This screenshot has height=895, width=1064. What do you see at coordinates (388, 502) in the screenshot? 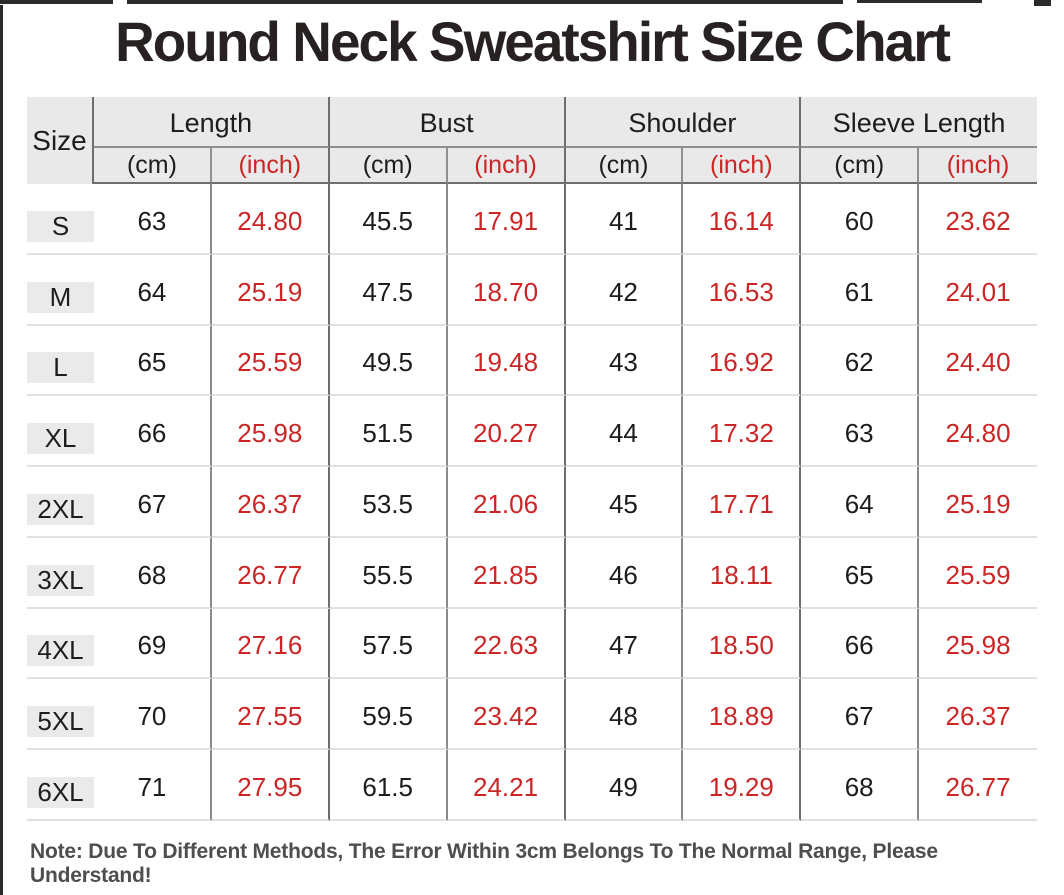
I see `measurement-cell-cm: 53.5` at bounding box center [388, 502].